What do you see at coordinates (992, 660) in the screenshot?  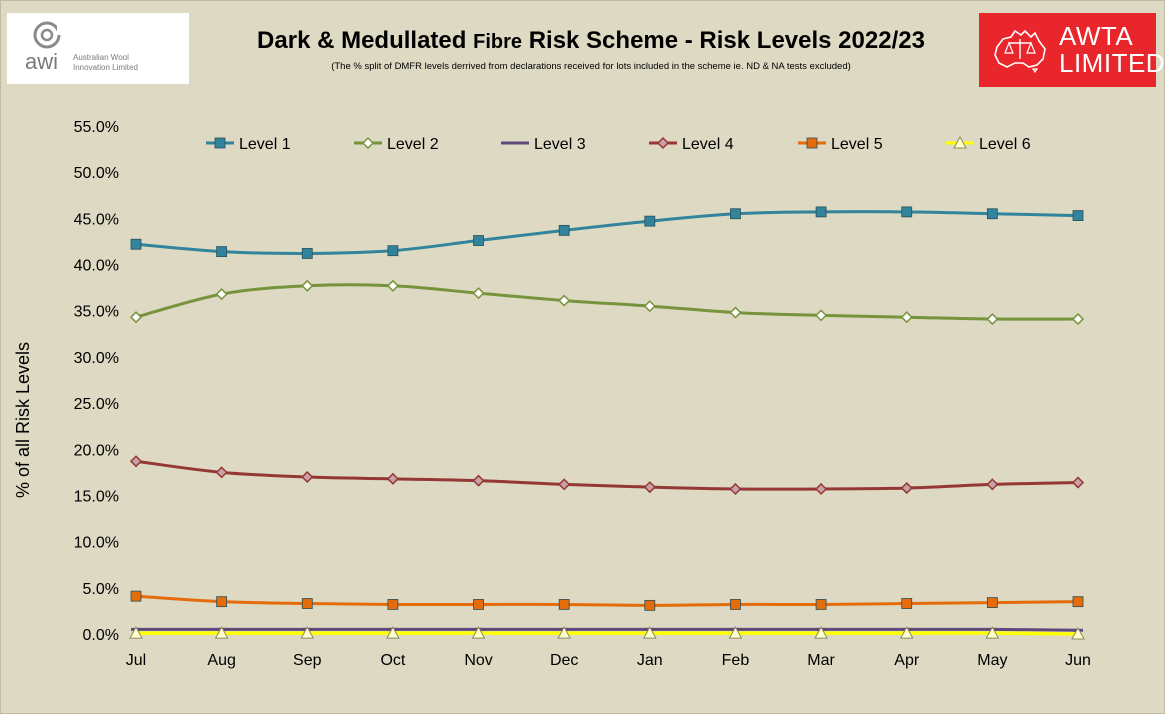 I see `x-tick-label: May` at bounding box center [992, 660].